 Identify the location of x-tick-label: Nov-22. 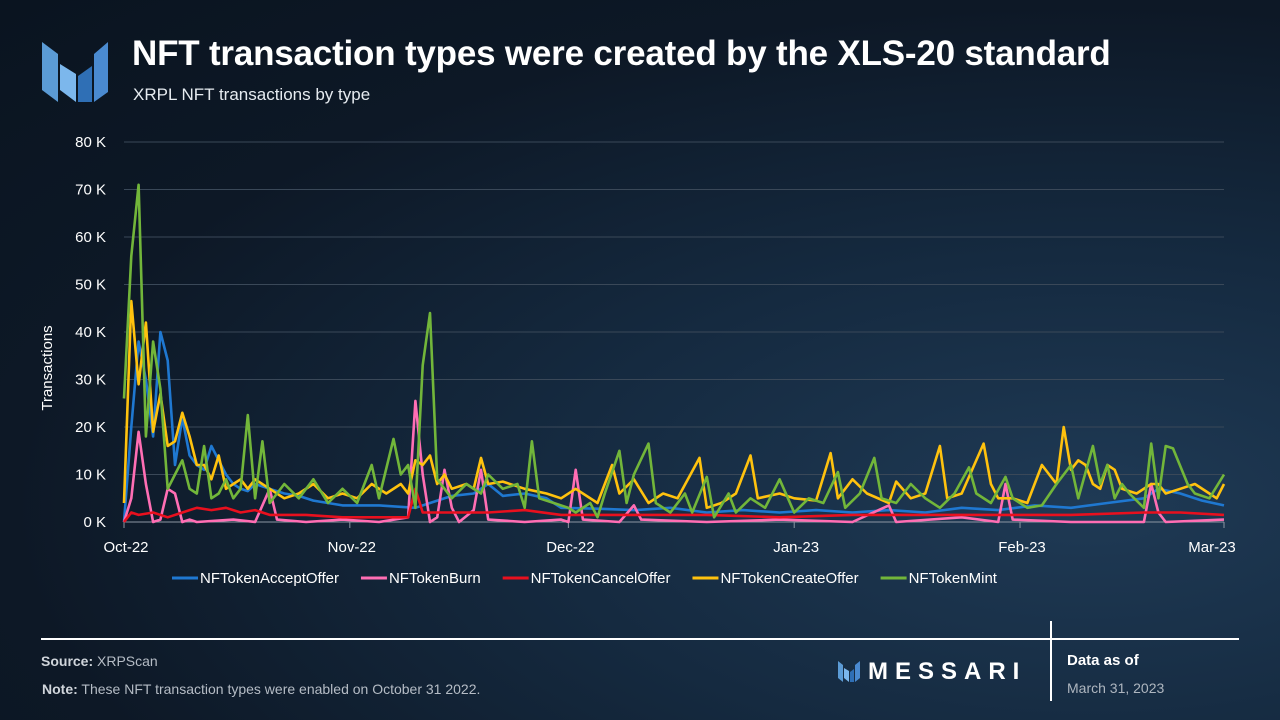
(352, 547).